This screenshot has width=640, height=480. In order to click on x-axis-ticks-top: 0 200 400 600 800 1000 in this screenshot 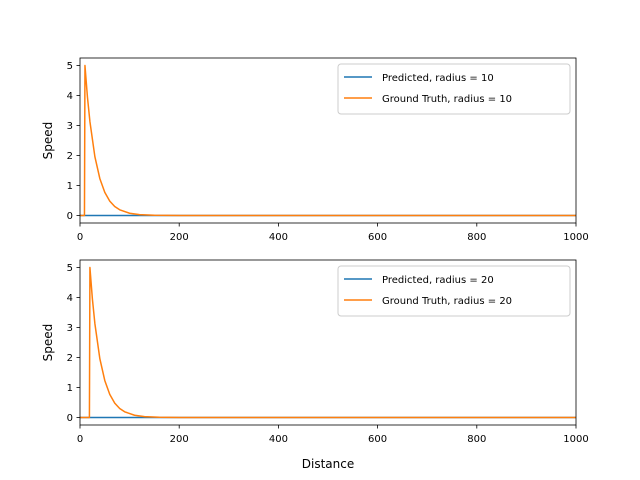, I will do `click(333, 233)`.